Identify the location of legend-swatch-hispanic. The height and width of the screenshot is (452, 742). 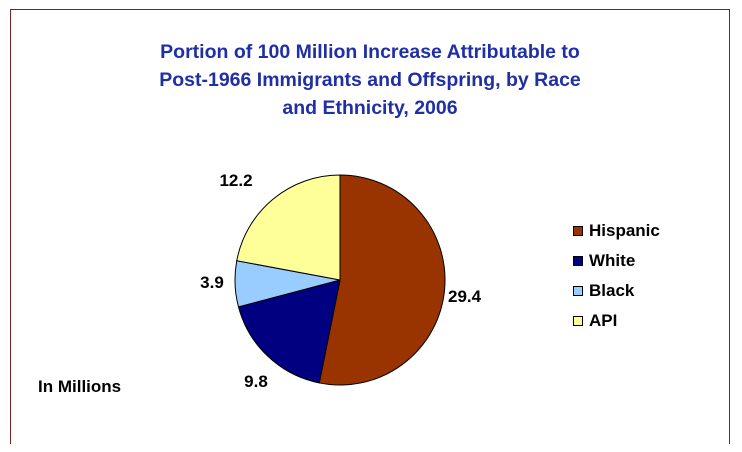
(578, 231).